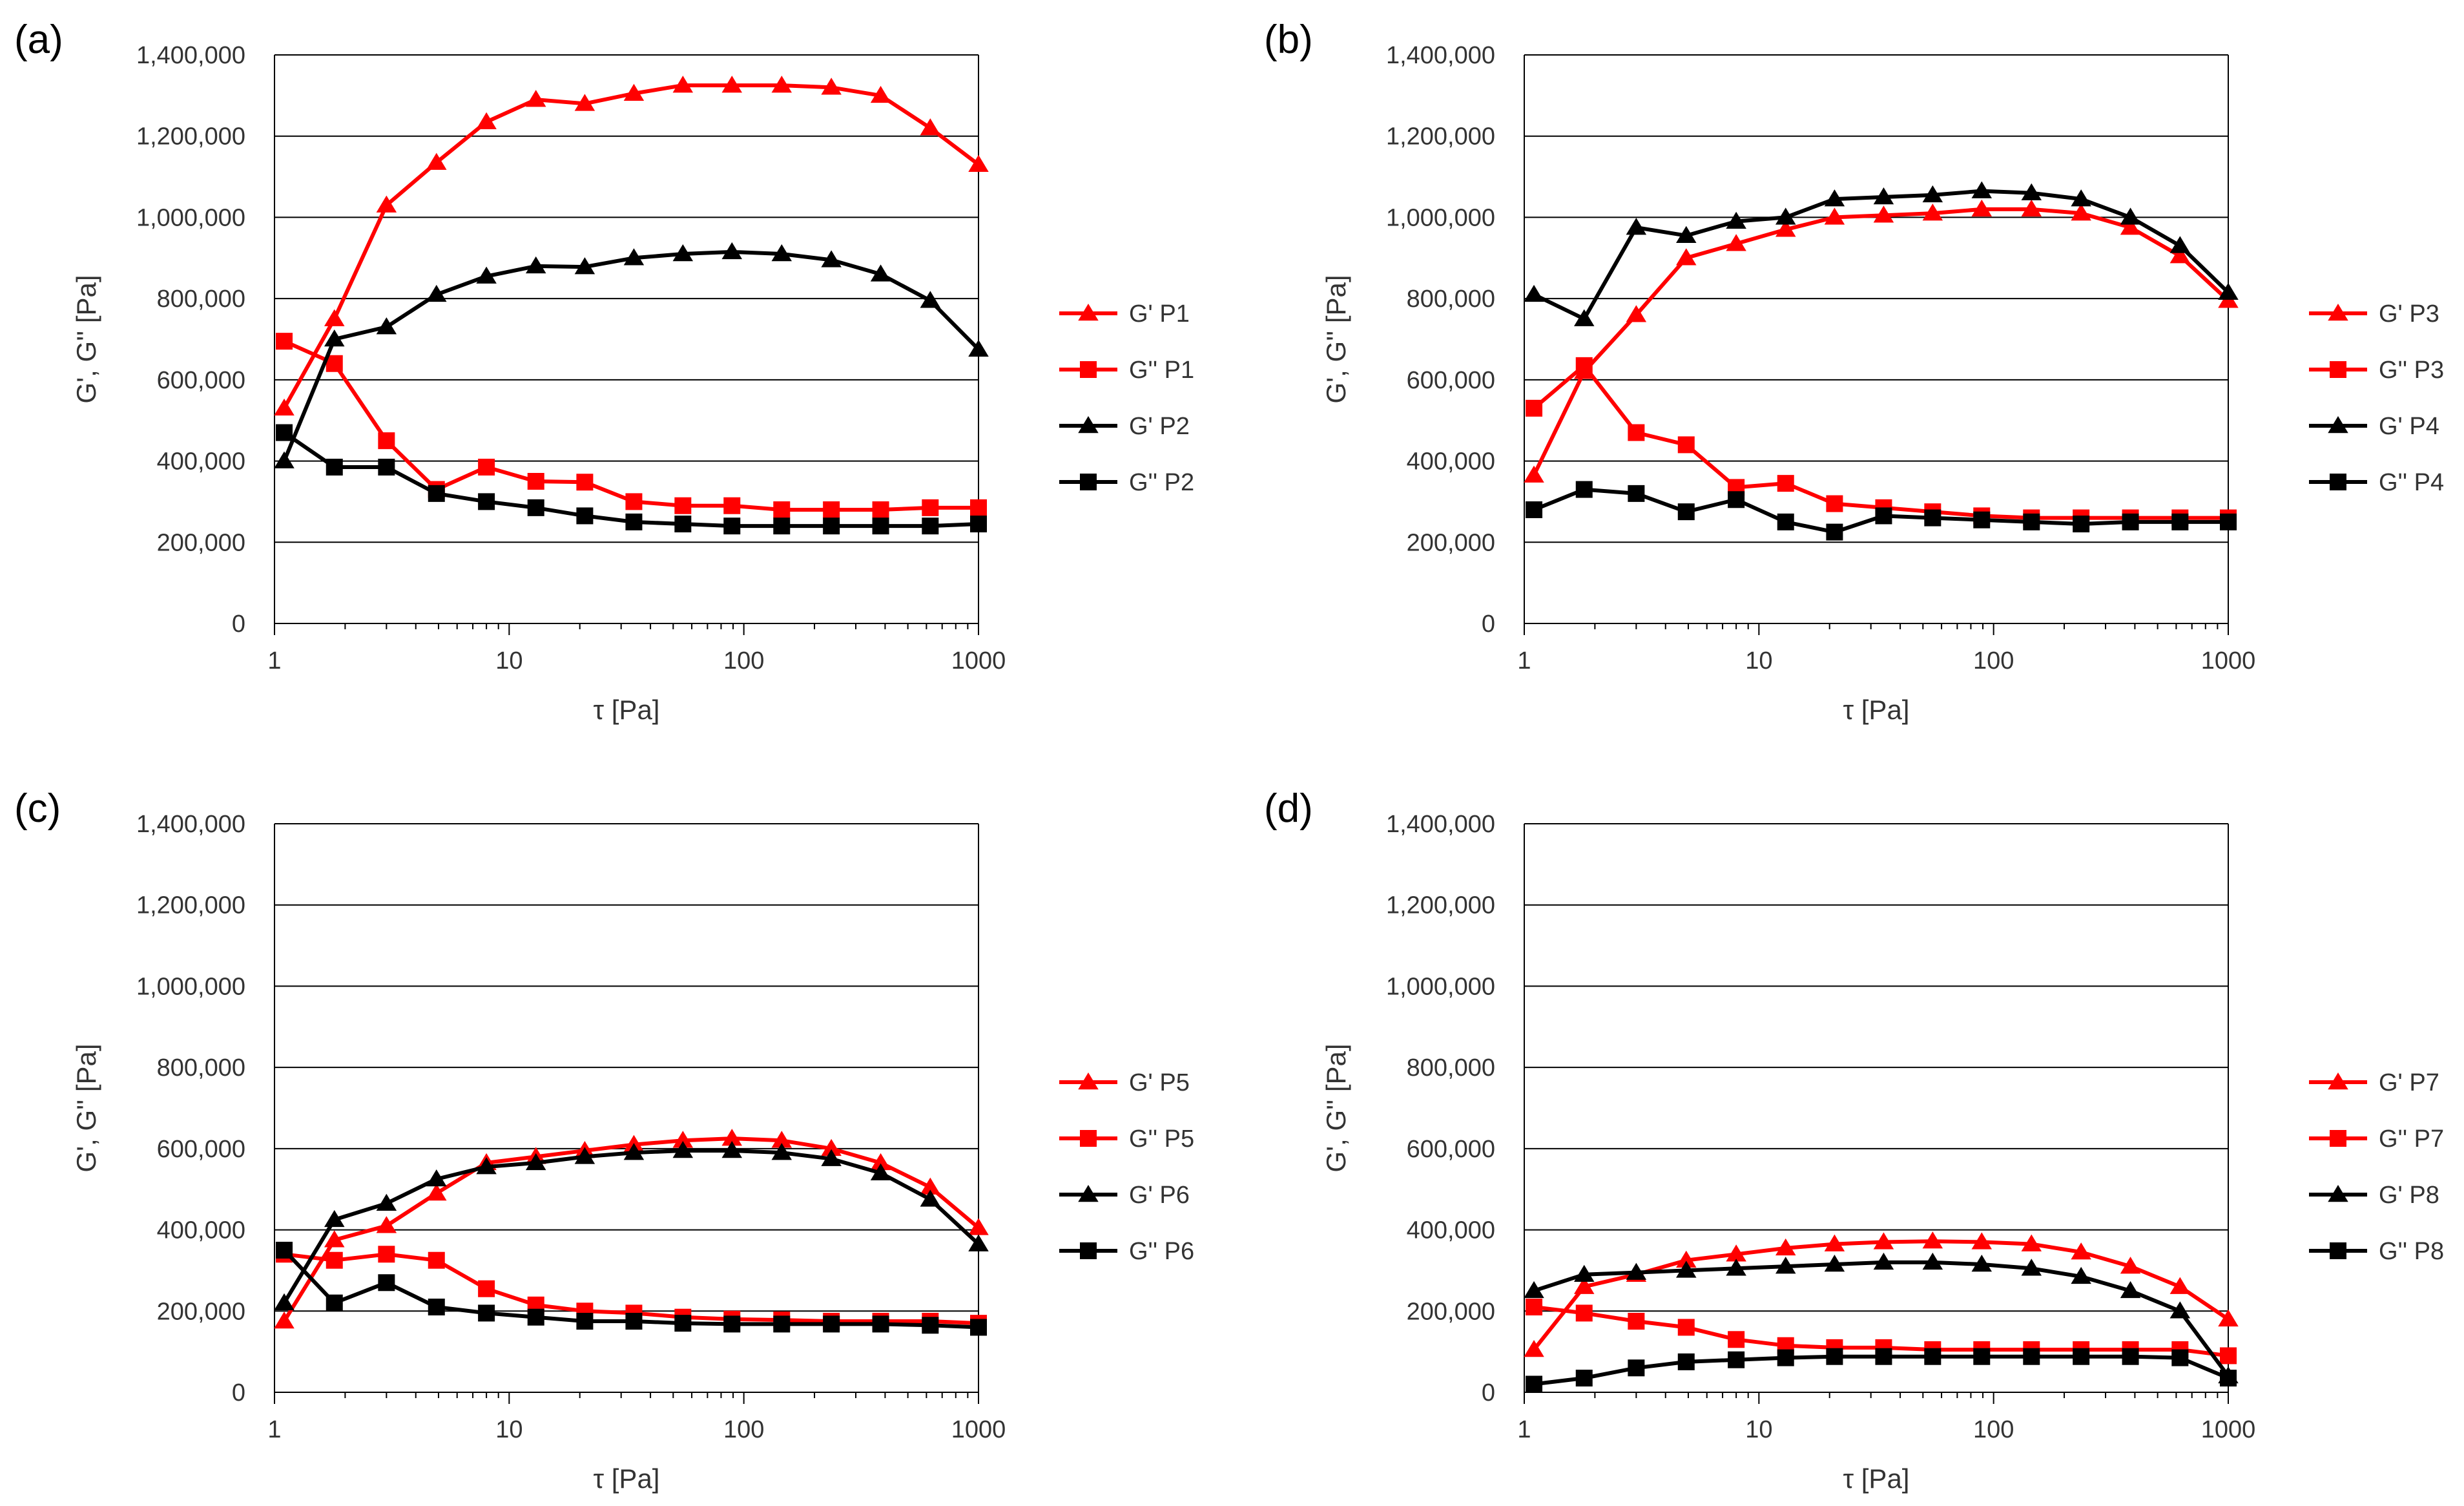 The image size is (2464, 1506). What do you see at coordinates (38, 39) in the screenshot?
I see `panel-label: (a)` at bounding box center [38, 39].